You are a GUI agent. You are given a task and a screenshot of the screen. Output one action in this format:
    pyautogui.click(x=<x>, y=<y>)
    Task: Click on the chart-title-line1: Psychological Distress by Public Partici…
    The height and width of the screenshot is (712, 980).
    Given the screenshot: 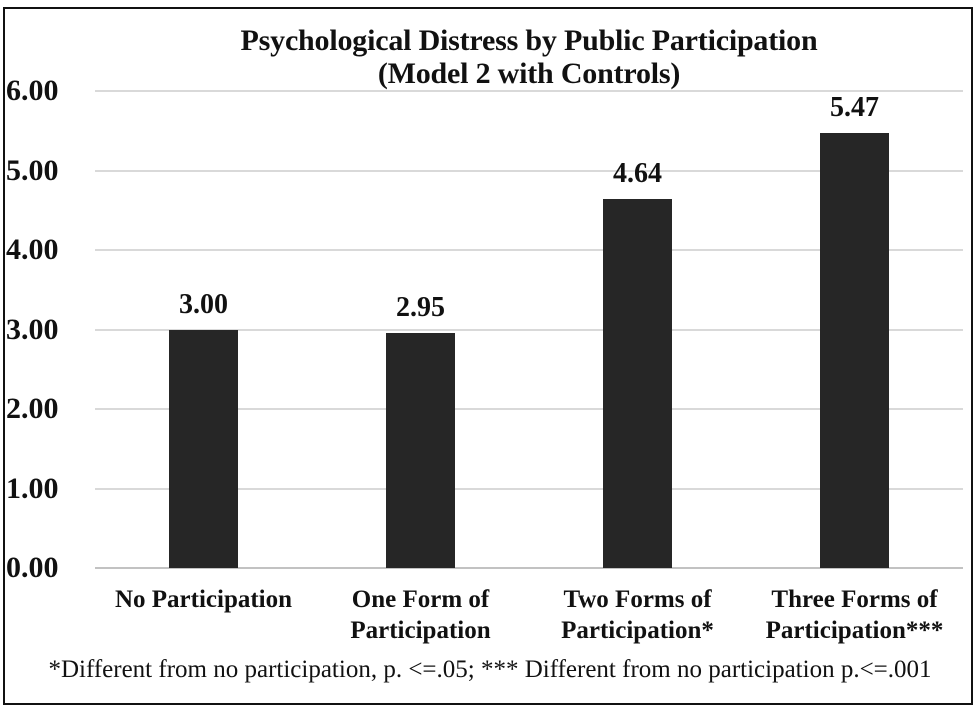 What is the action you would take?
    pyautogui.click(x=529, y=40)
    